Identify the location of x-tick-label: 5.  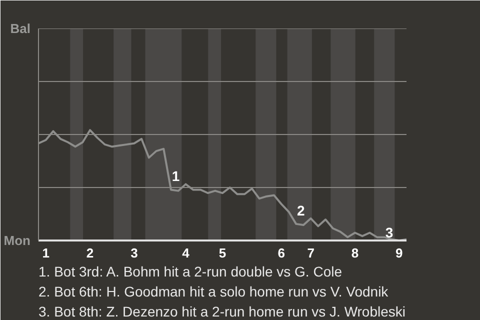
(222, 253).